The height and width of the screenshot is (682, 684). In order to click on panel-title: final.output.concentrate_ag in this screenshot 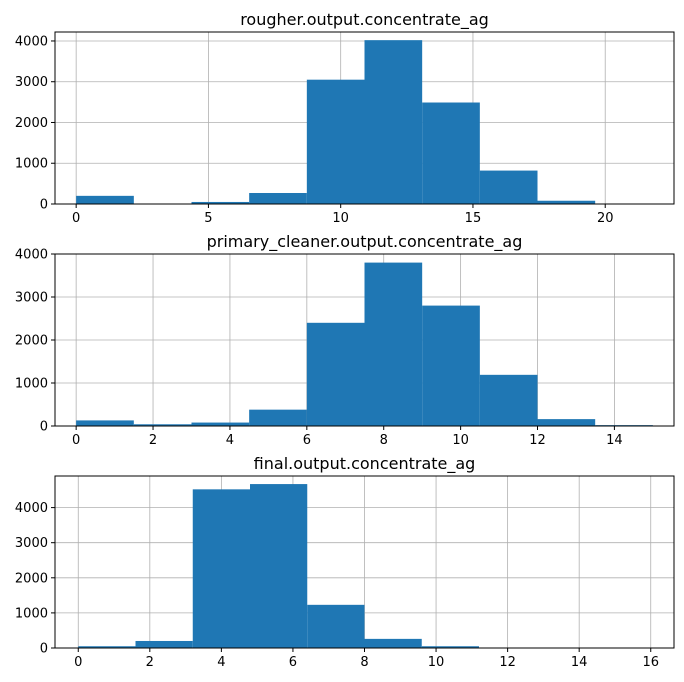, I will do `click(365, 464)`.